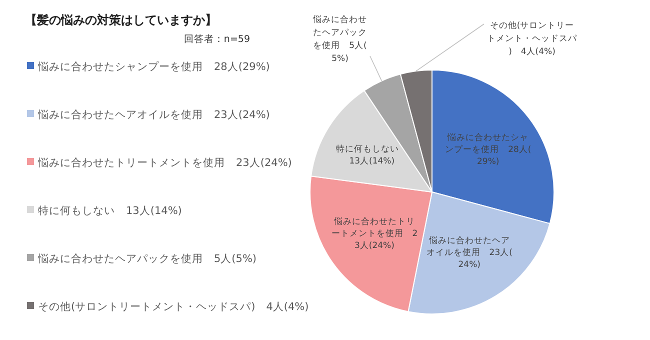 This screenshot has height=340, width=650. What do you see at coordinates (372, 149) in the screenshot?
I see `slice-label: 特に何もしない` at bounding box center [372, 149].